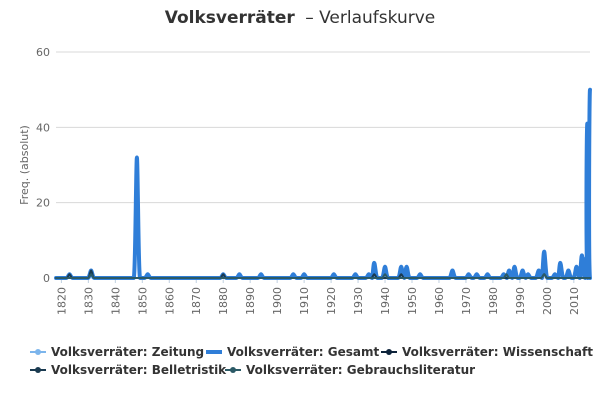 This screenshot has height=400, width=600. I want to click on legend-item: Volksverräter: Wissenschaft, so click(487, 352).